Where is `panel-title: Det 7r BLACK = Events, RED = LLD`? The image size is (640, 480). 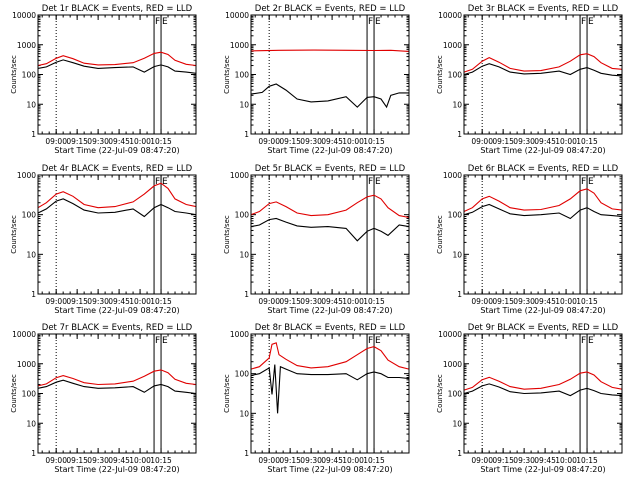
panel-title: Det 7r BLACK = Events, RED = LLD is located at coordinates (117, 328).